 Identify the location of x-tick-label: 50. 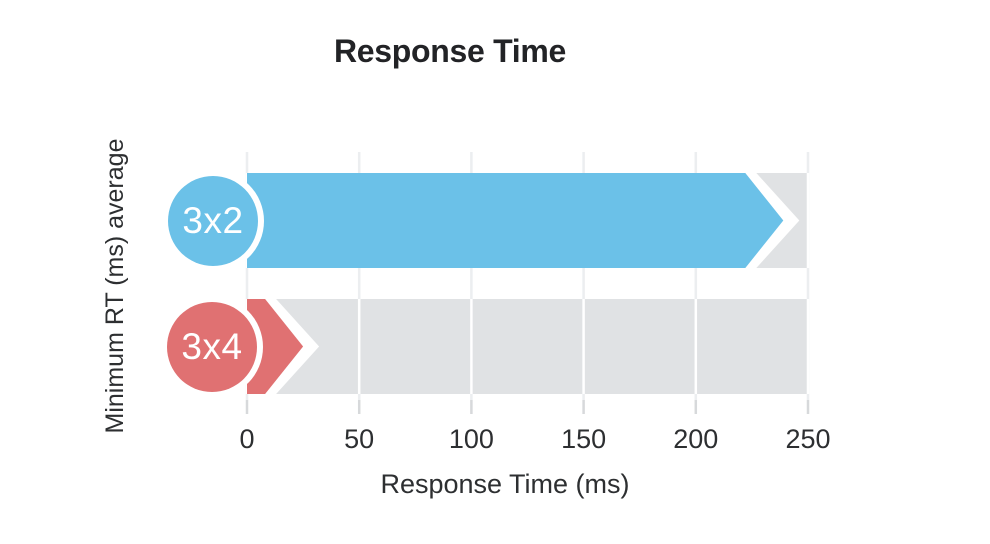
(359, 439).